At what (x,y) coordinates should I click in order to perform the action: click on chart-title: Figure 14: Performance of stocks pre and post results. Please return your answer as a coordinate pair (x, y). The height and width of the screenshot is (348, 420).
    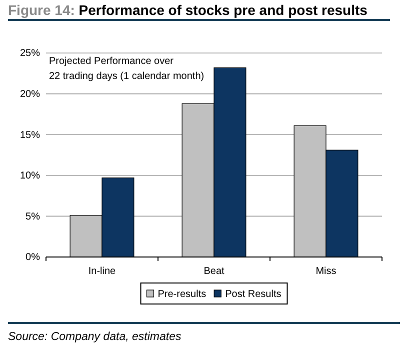
    Looking at the image, I should click on (188, 10).